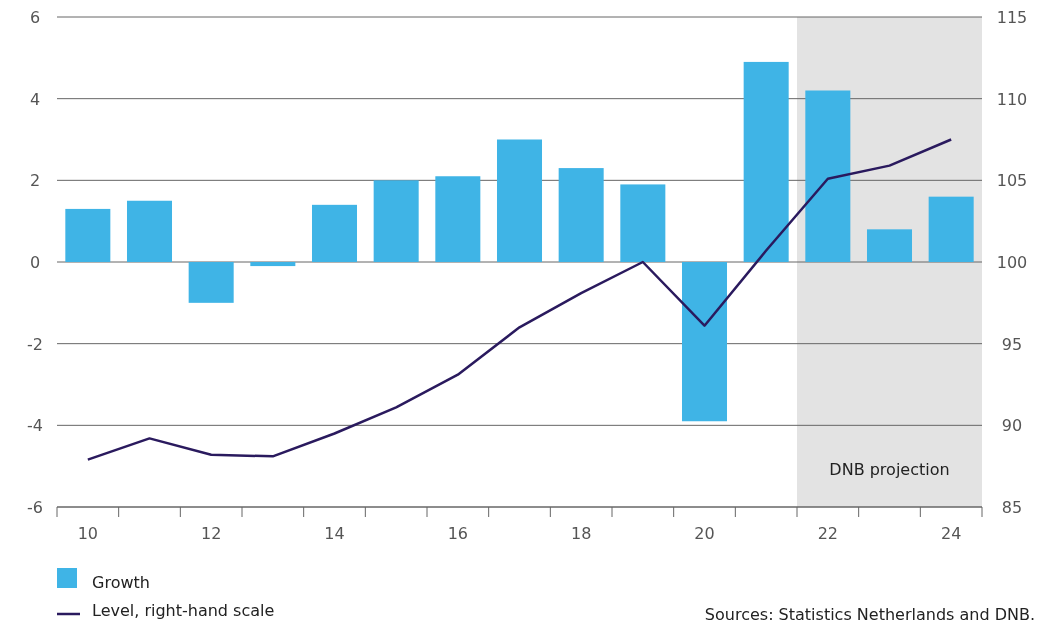 The width and height of the screenshot is (1048, 630). Describe the element at coordinates (35, 344) in the screenshot. I see `y-tick-label: -2` at that location.